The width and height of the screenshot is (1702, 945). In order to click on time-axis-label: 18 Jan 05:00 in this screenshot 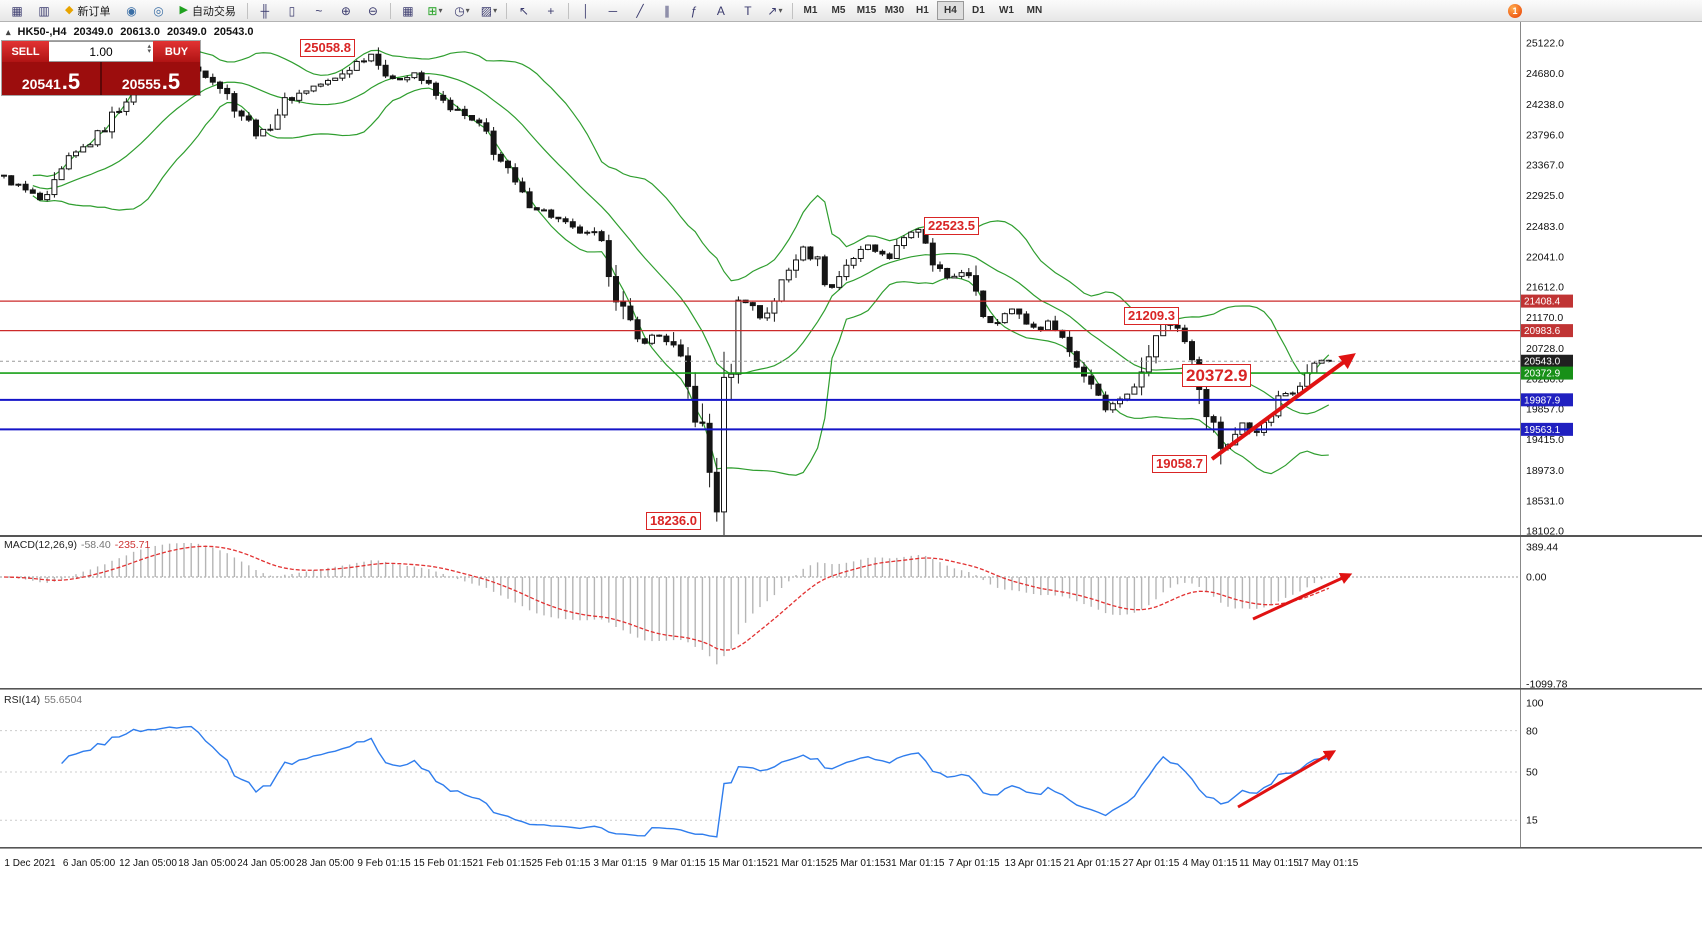, I will do `click(207, 863)`.